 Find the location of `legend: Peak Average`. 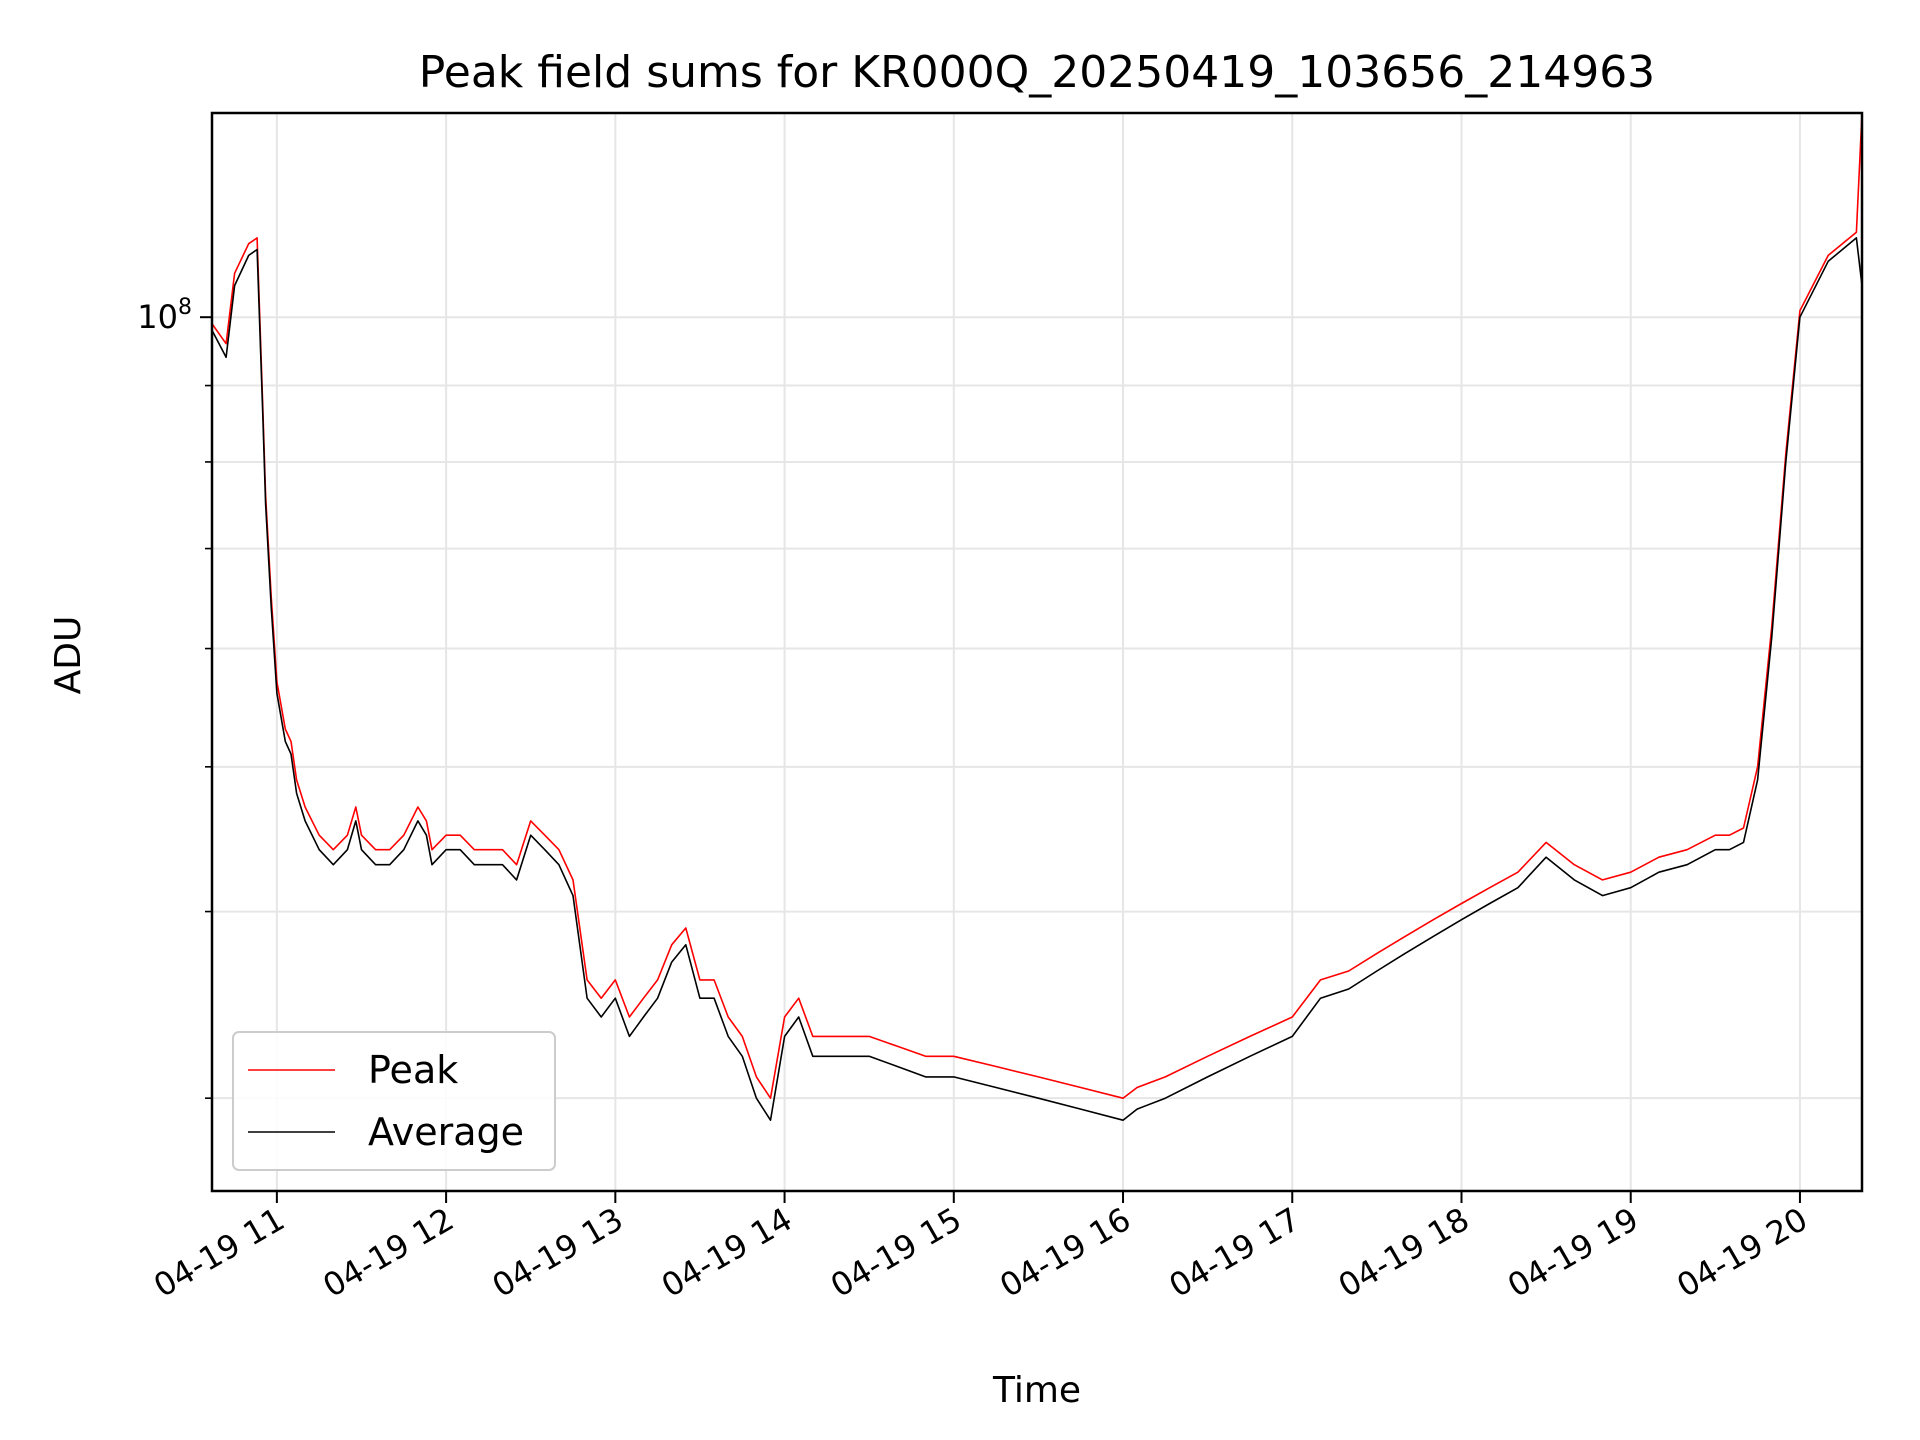

legend: Peak Average is located at coordinates (394, 1101).